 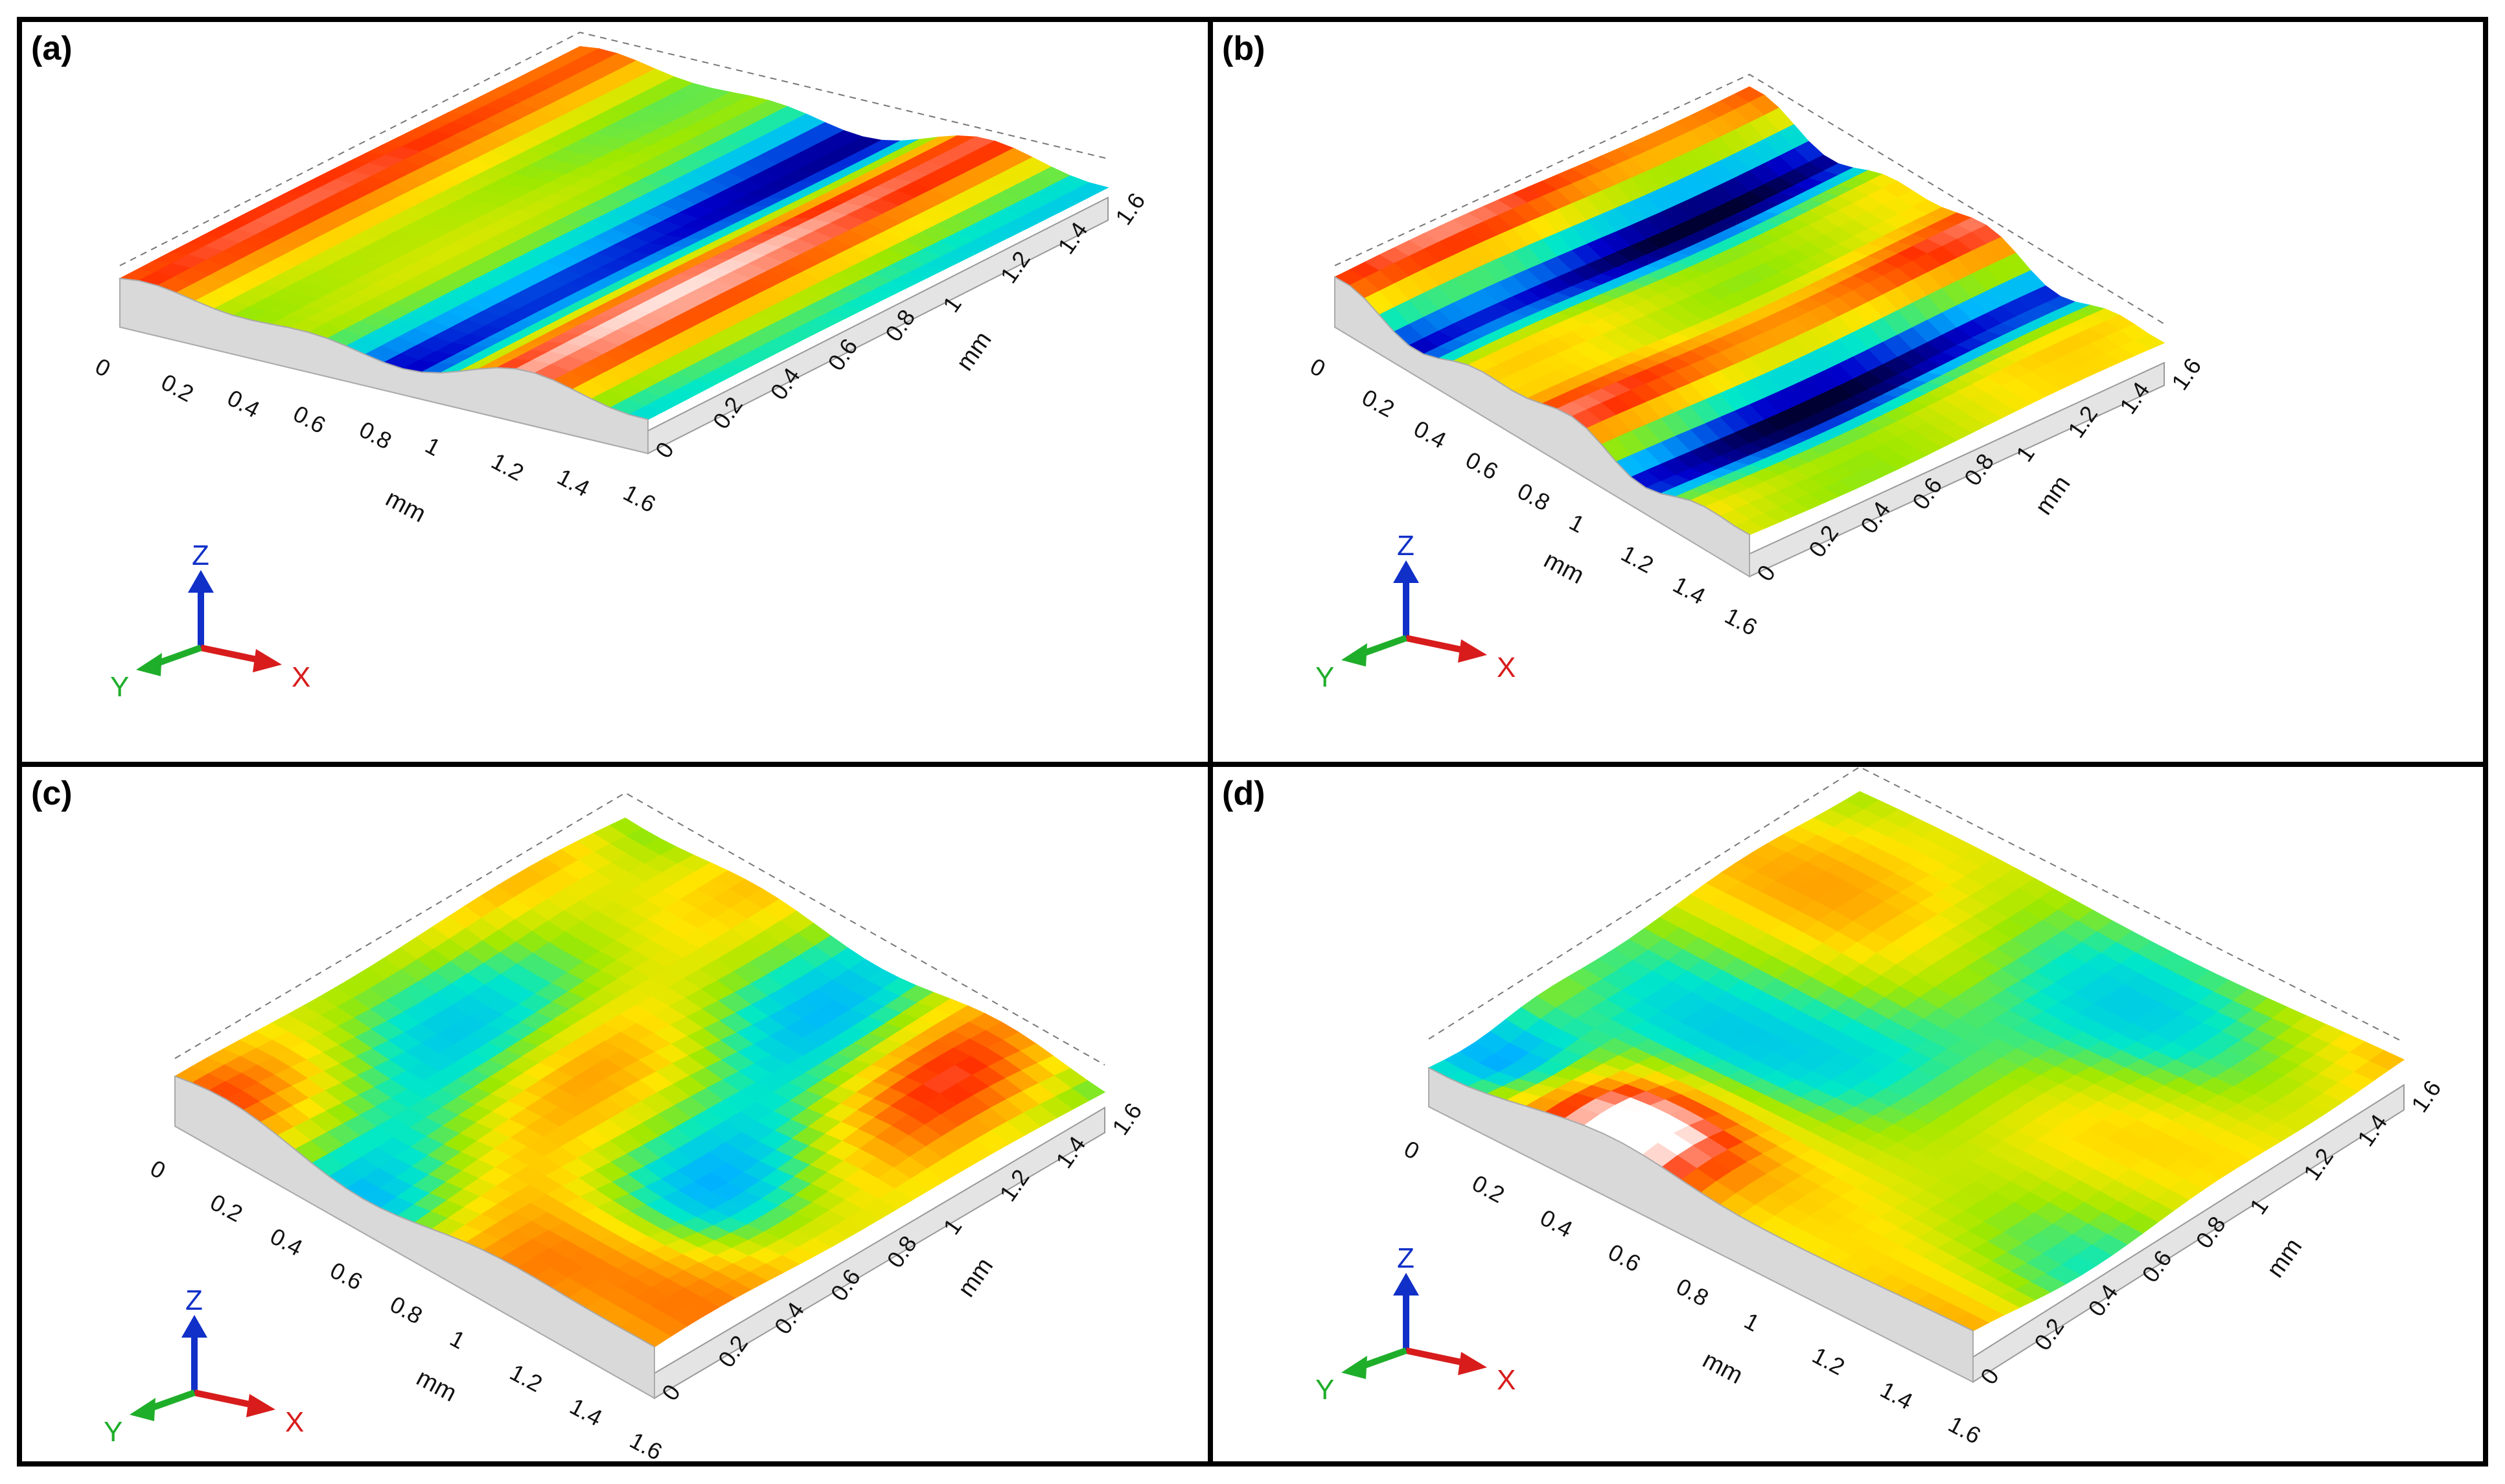 What do you see at coordinates (1243, 48) in the screenshot?
I see `panel-label: (b)` at bounding box center [1243, 48].